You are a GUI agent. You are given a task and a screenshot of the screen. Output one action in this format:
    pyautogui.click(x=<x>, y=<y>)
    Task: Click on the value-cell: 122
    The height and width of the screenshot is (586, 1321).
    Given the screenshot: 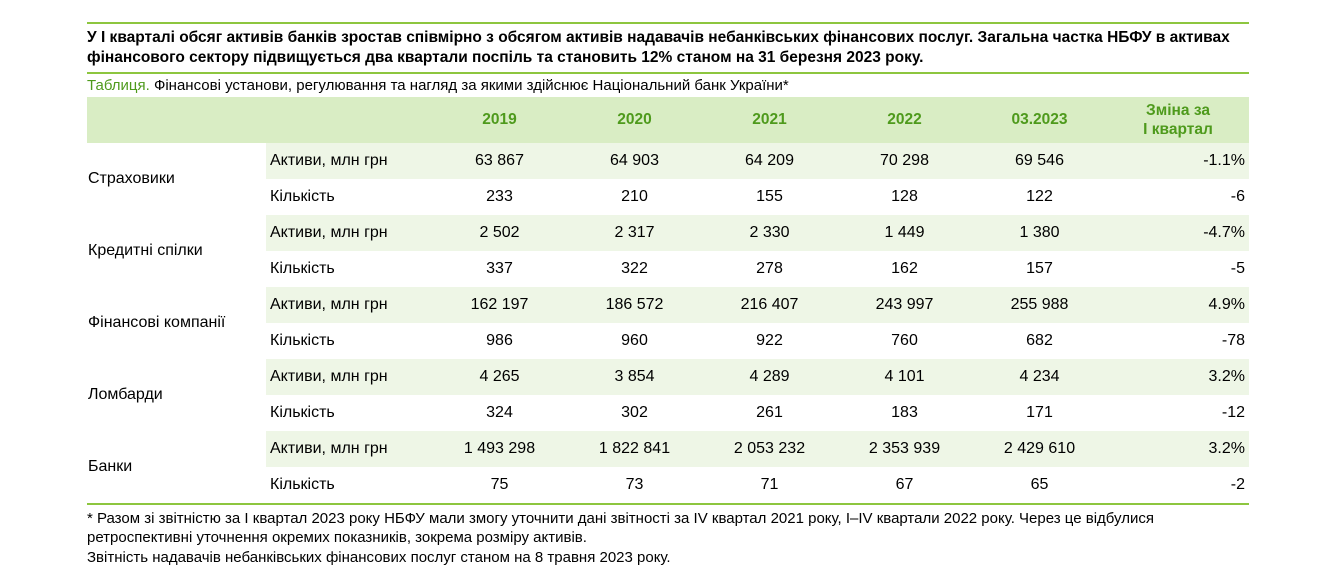 What is the action you would take?
    pyautogui.click(x=1039, y=196)
    